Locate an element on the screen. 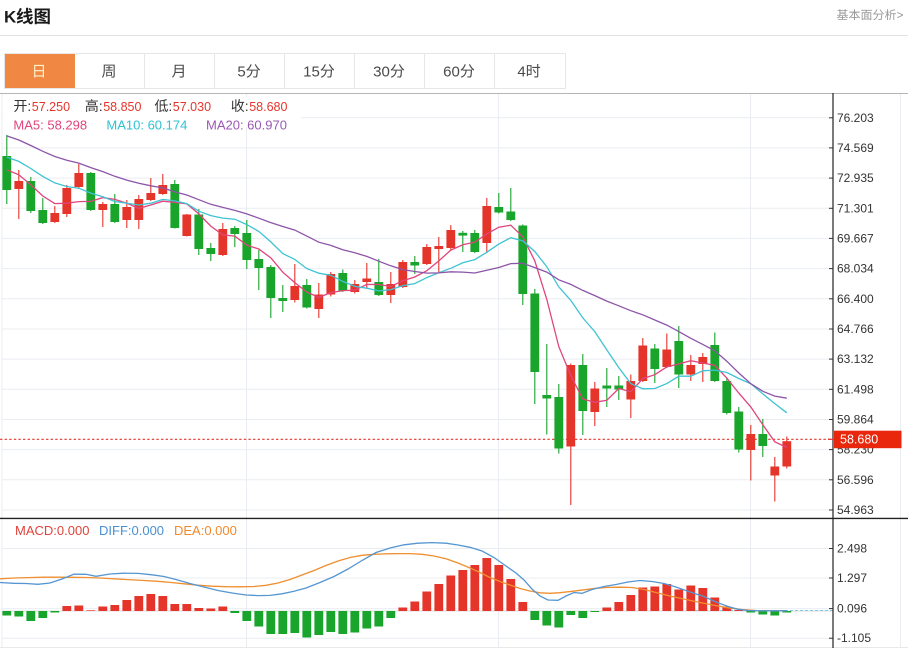  svg-text: DEA:0.000 is located at coordinates (205, 530).